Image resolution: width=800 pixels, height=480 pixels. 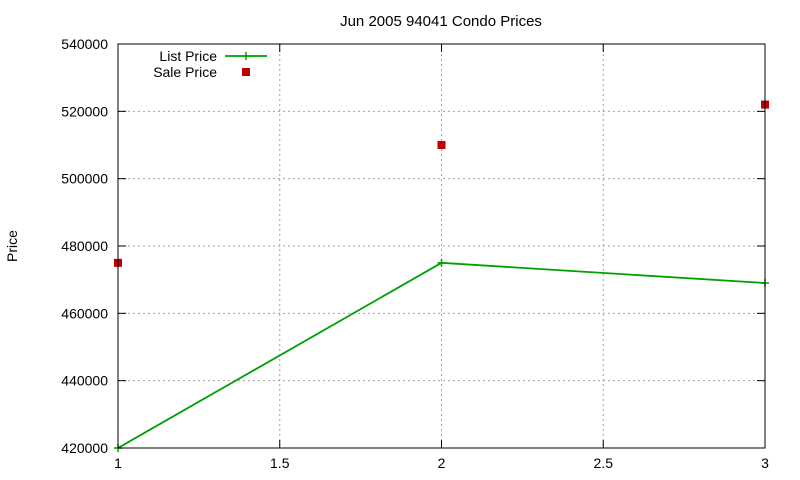 What do you see at coordinates (84, 313) in the screenshot?
I see `y-tick-label: 460000` at bounding box center [84, 313].